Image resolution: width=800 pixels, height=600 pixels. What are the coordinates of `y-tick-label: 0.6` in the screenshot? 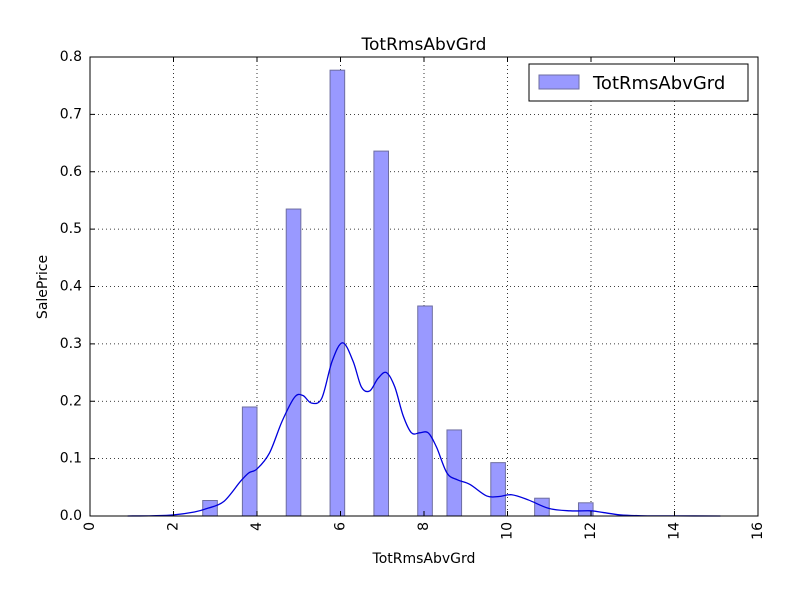 It's located at (71, 172).